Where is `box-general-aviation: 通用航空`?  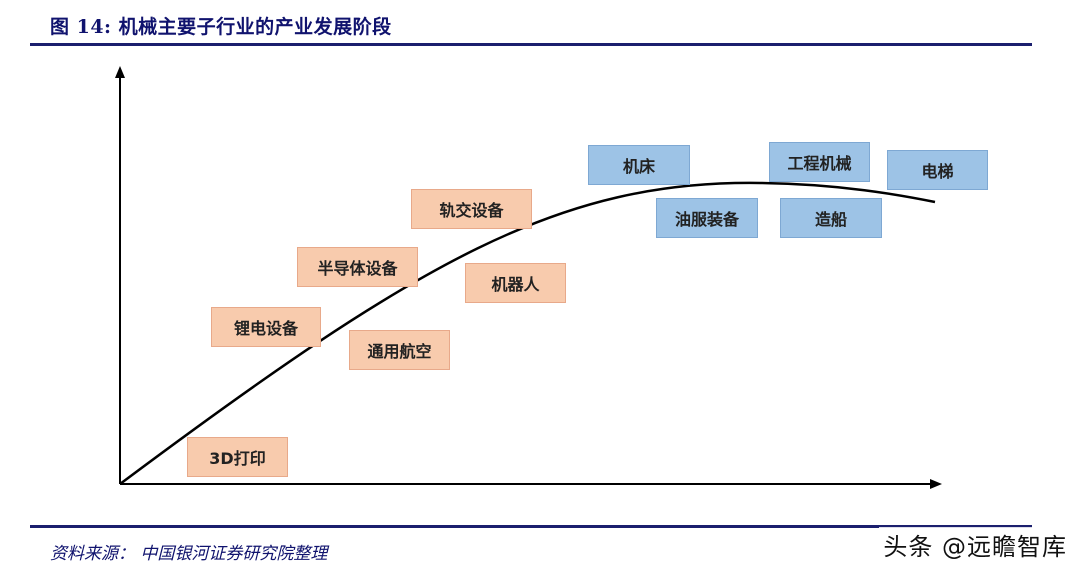
box-general-aviation: 通用航空 is located at coordinates (399, 350).